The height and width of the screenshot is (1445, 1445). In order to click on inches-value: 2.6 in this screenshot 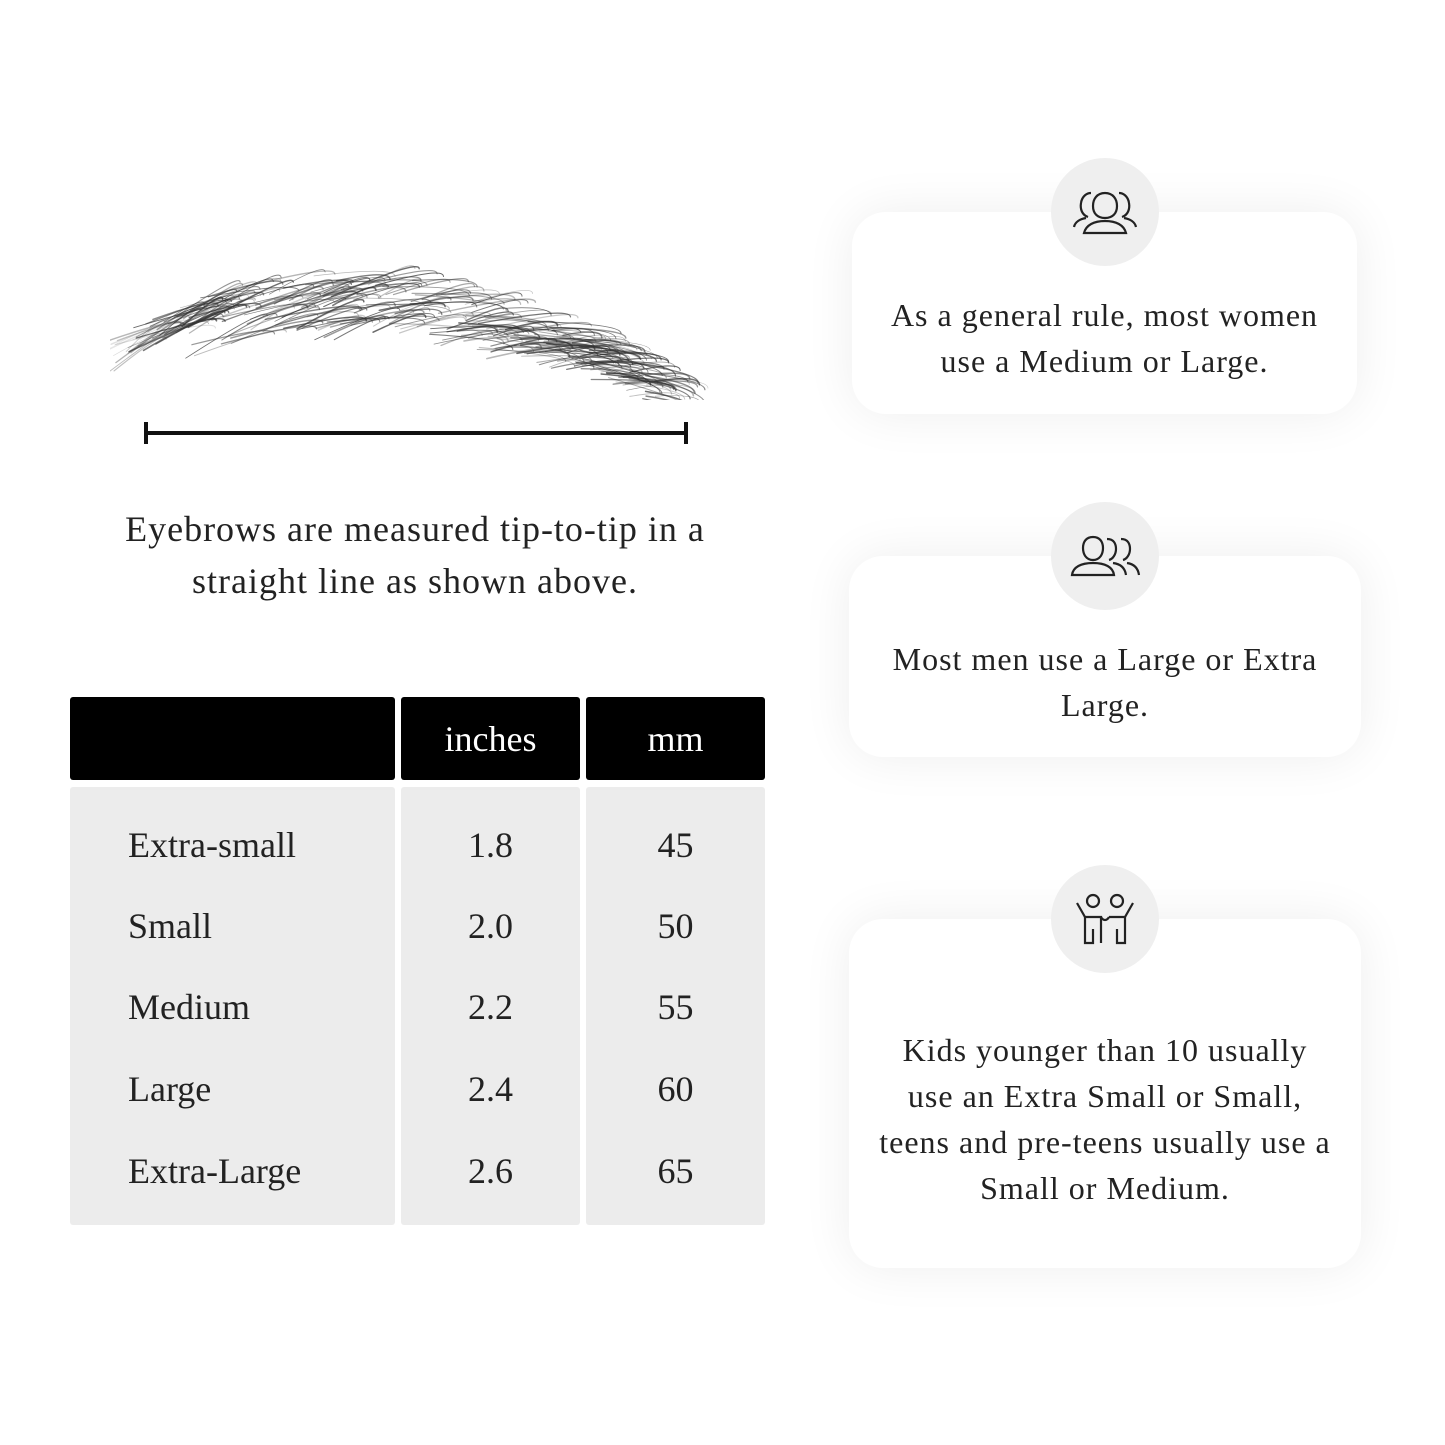, I will do `click(490, 1171)`.